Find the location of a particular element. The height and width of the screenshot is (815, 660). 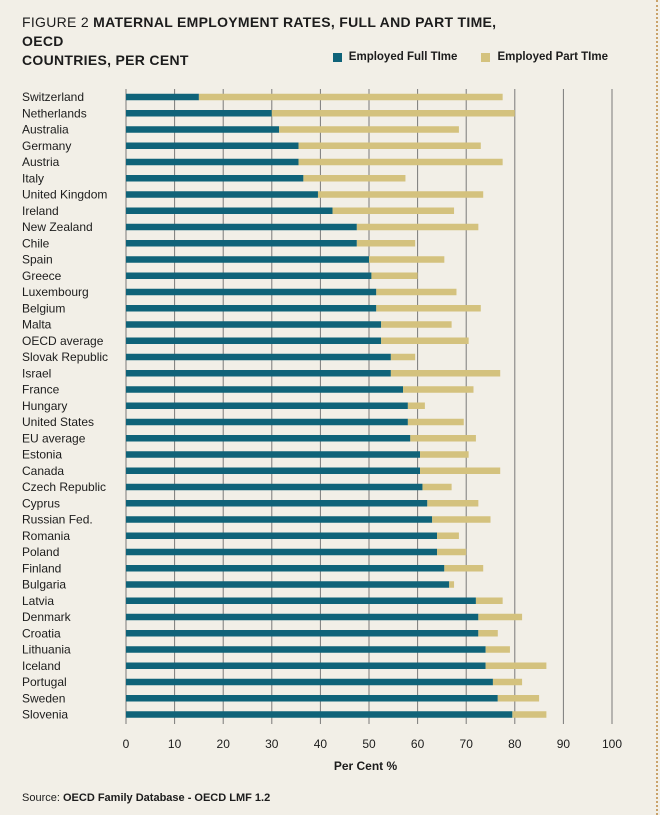

bar-full-time-cyprus is located at coordinates (277, 503).